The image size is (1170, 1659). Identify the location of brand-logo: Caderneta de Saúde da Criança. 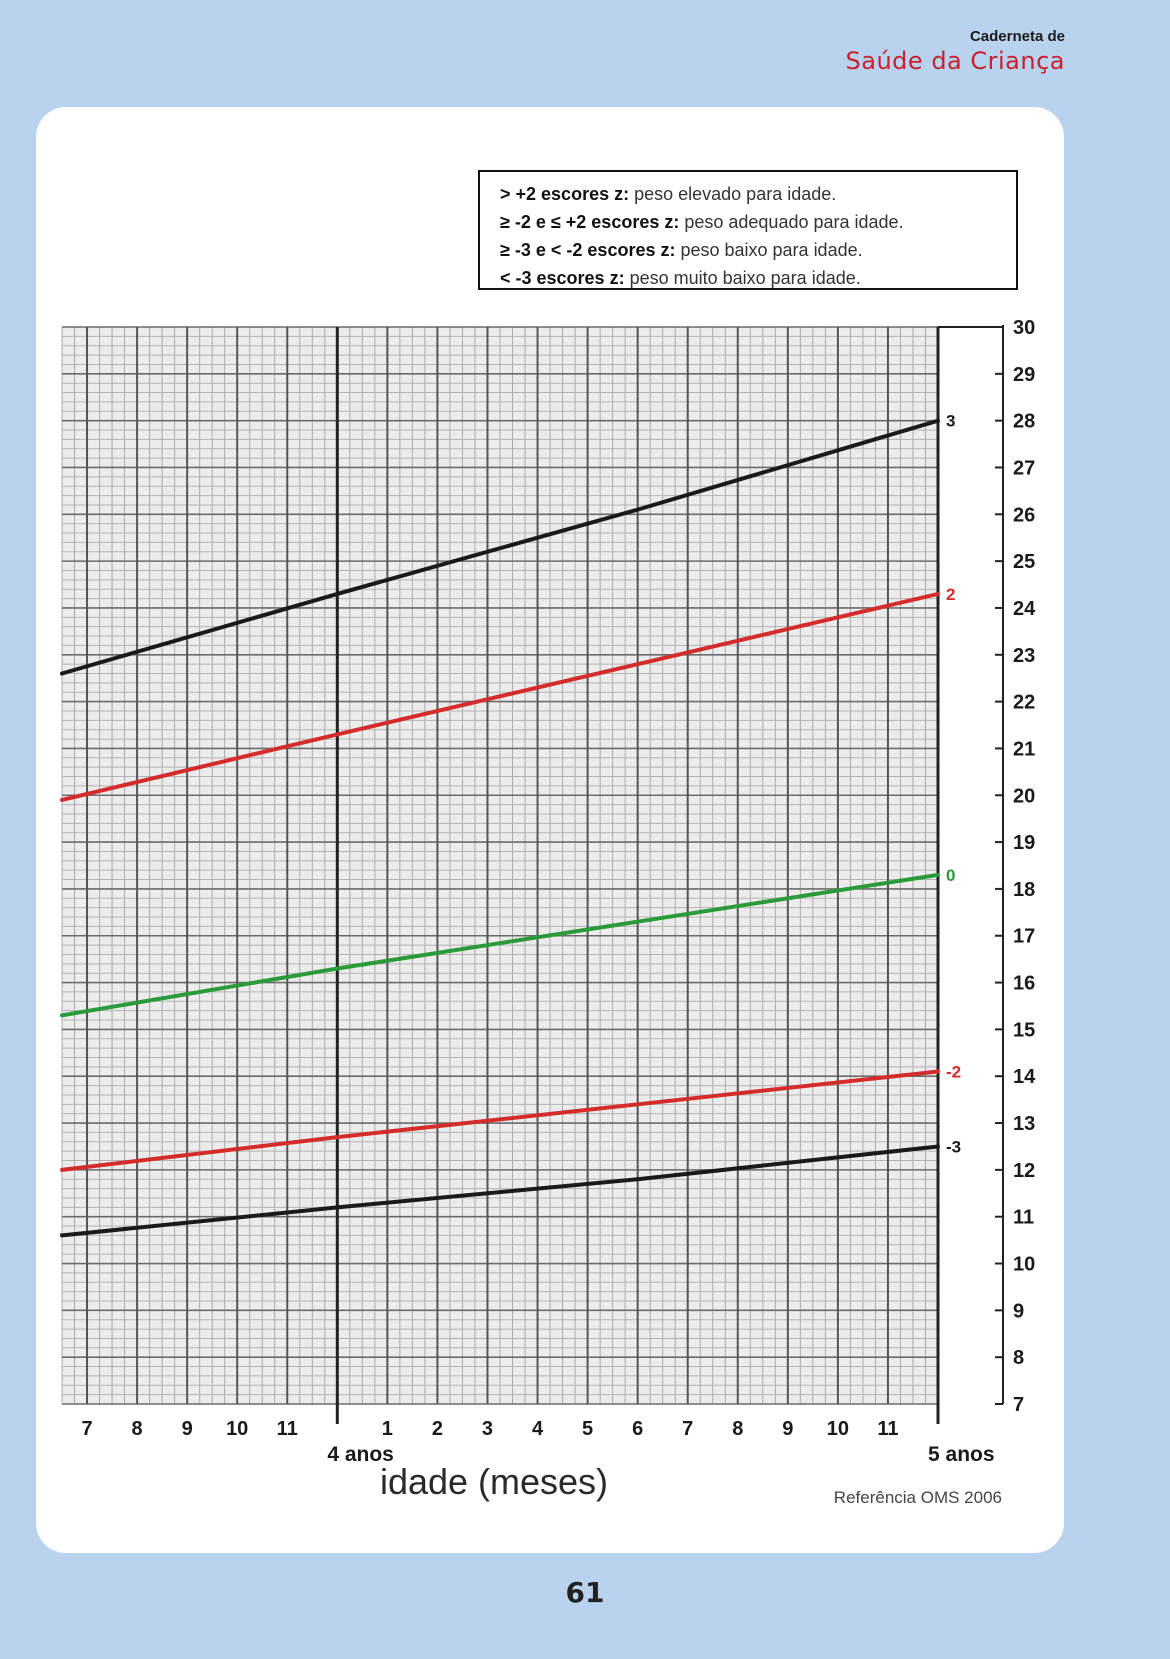
(955, 51).